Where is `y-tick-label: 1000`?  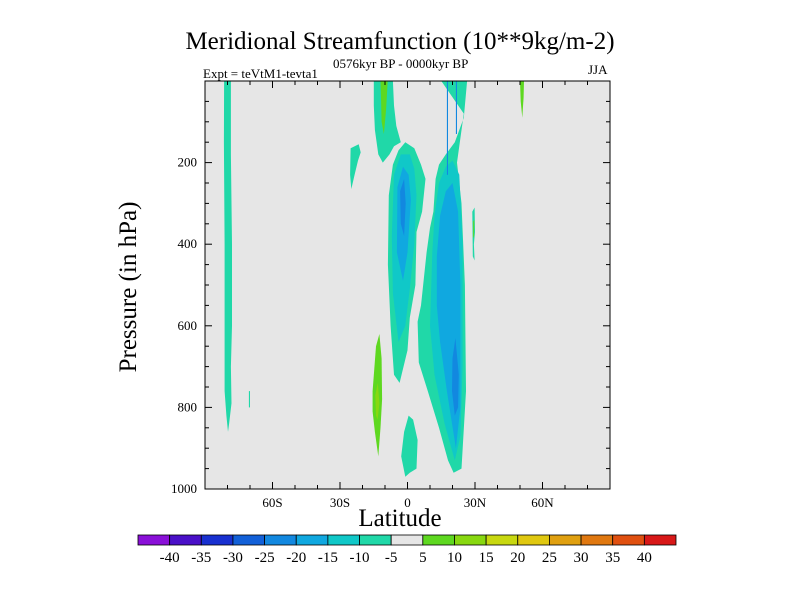 y-tick-label: 1000 is located at coordinates (184, 488).